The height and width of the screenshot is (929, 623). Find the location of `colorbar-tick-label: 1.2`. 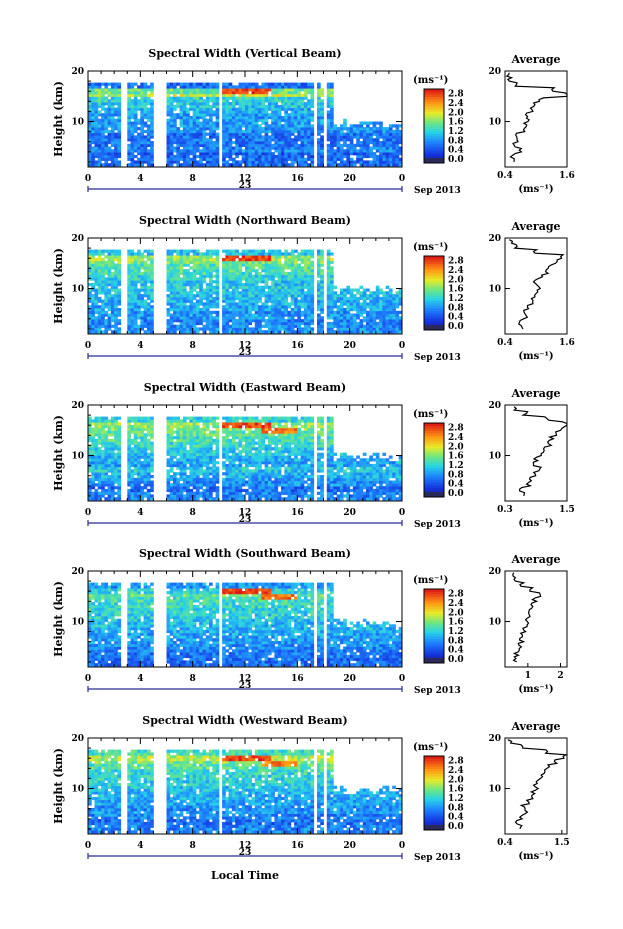

colorbar-tick-label: 1.2 is located at coordinates (456, 132).